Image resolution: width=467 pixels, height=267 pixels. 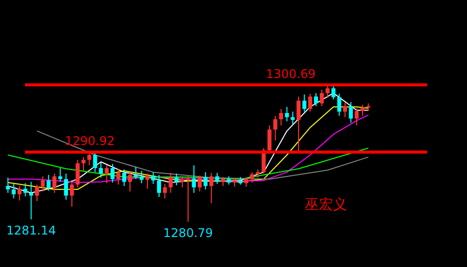 What do you see at coordinates (291, 73) in the screenshot?
I see `annotation: 1300.69` at bounding box center [291, 73].